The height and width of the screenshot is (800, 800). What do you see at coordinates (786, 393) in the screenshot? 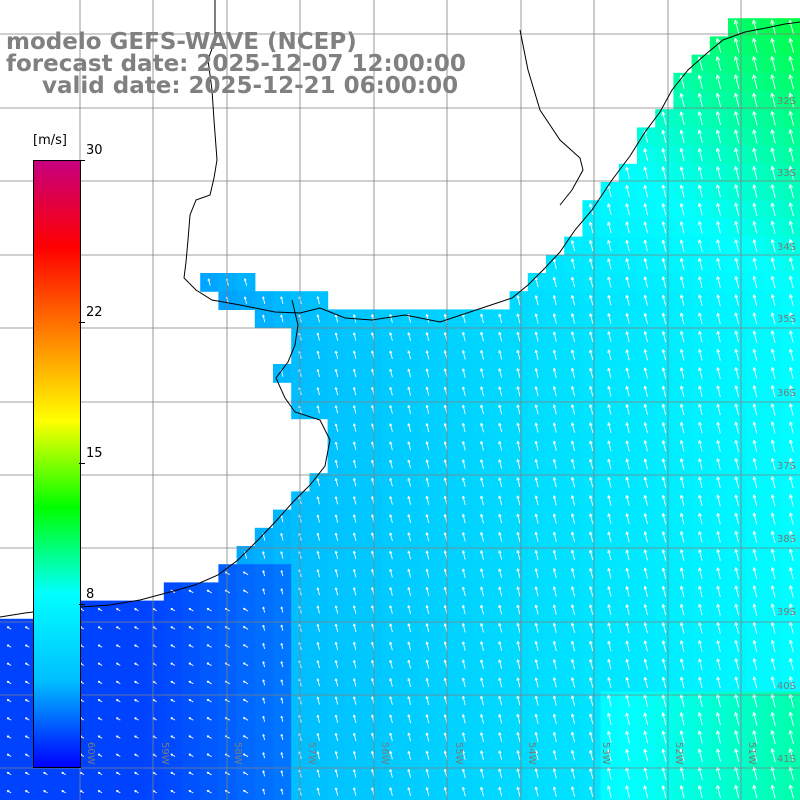
I see `latitude-label: 36S` at bounding box center [786, 393].